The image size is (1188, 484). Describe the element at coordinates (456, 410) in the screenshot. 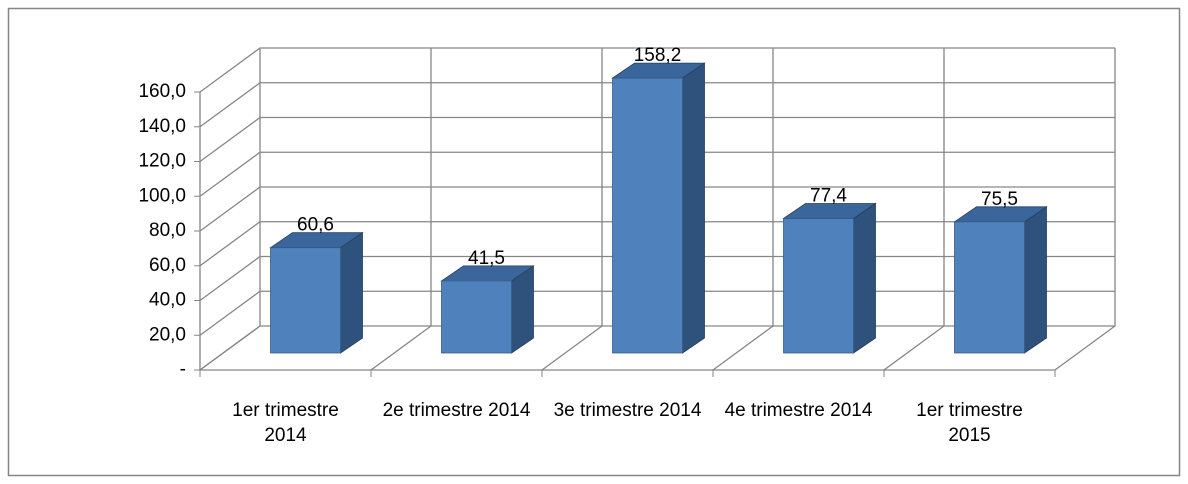

I see `x-tick-label: 2e trimestre 2014` at that location.